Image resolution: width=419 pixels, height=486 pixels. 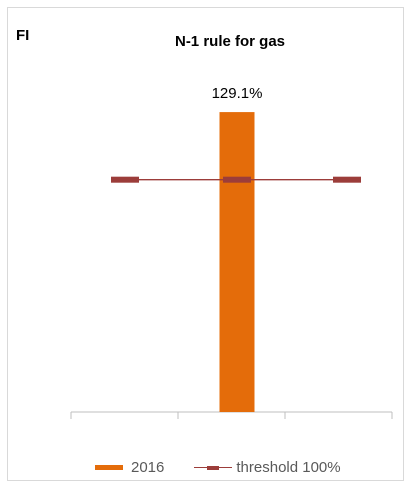 I want to click on legend-item-threshold: threshold 100%, so click(x=267, y=467).